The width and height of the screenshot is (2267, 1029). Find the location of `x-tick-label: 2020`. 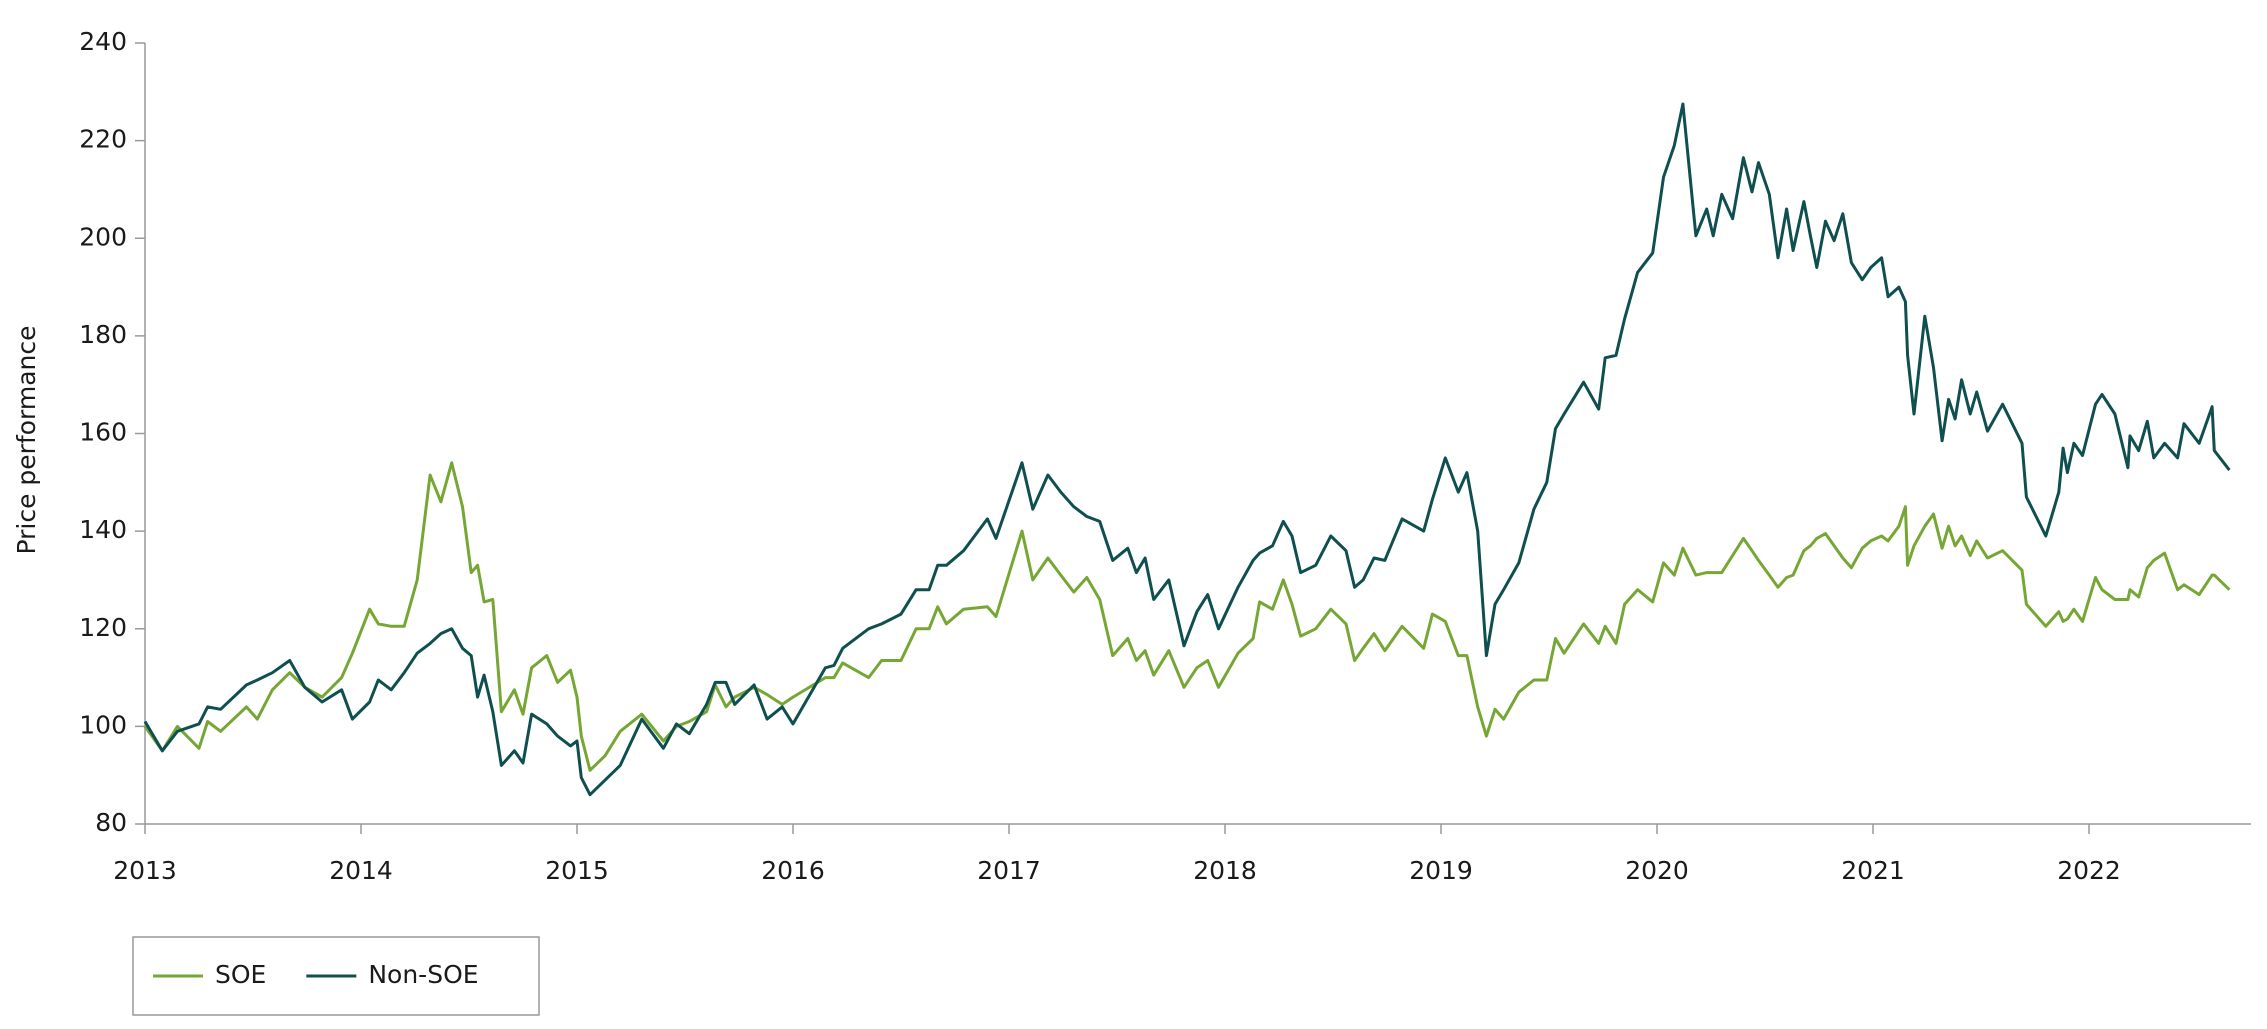

x-tick-label: 2020 is located at coordinates (1657, 870).